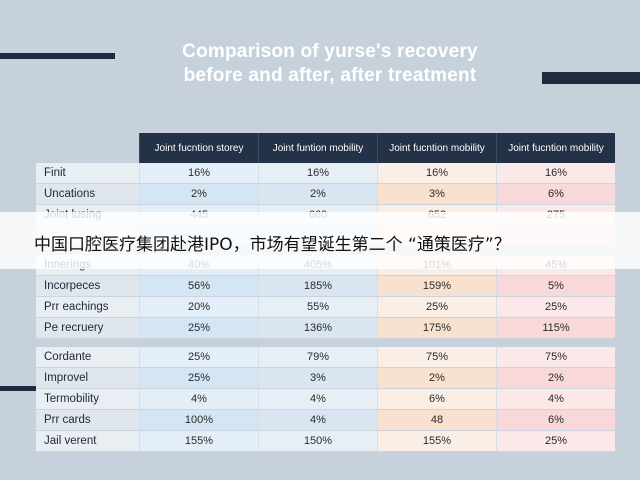  I want to click on table-row: Finit 16% 16% 16% 16%, so click(325, 173).